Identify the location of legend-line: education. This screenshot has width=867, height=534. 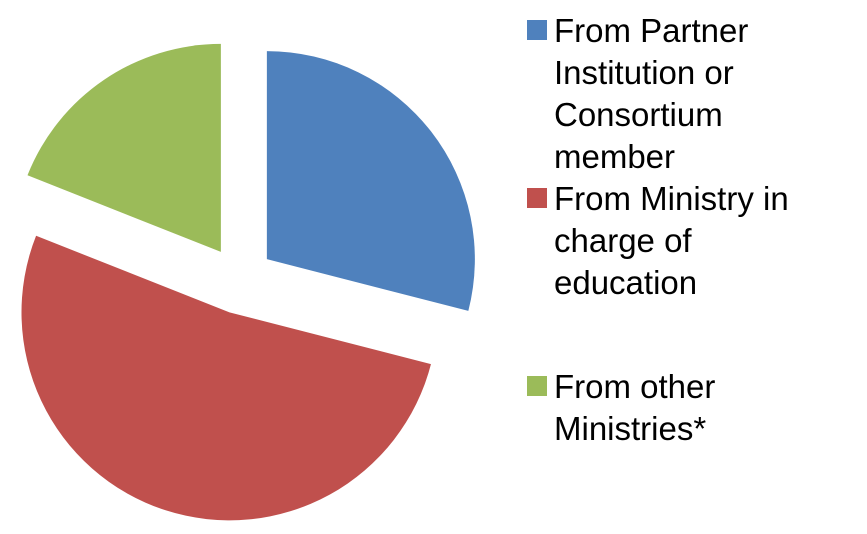
(625, 282).